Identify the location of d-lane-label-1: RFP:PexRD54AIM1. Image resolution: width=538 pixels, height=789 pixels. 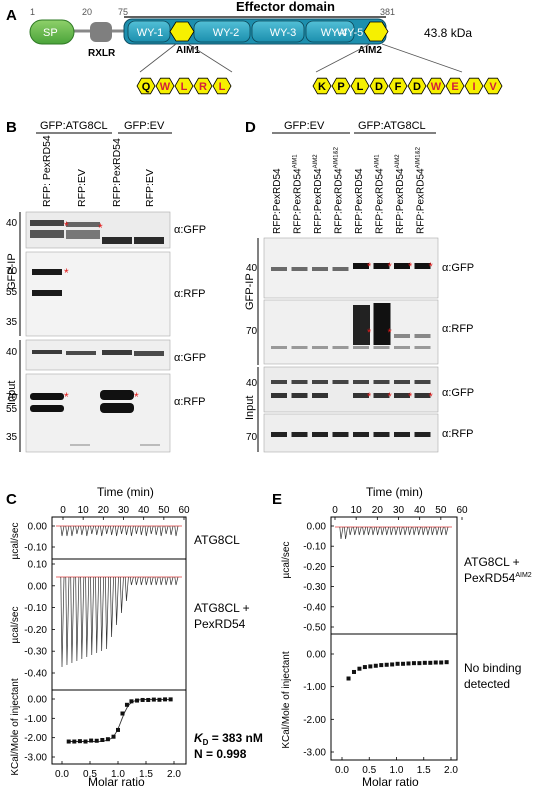
(298, 194).